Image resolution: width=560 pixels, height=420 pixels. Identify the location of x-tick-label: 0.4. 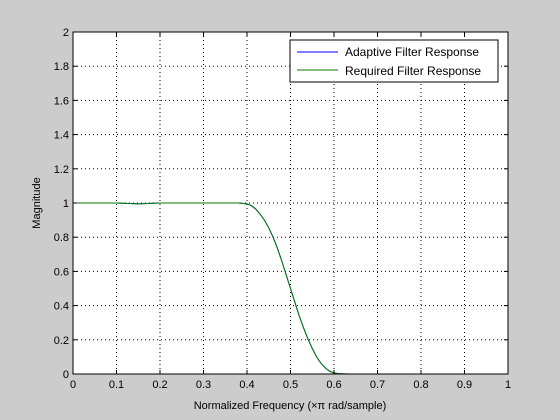
(246, 385).